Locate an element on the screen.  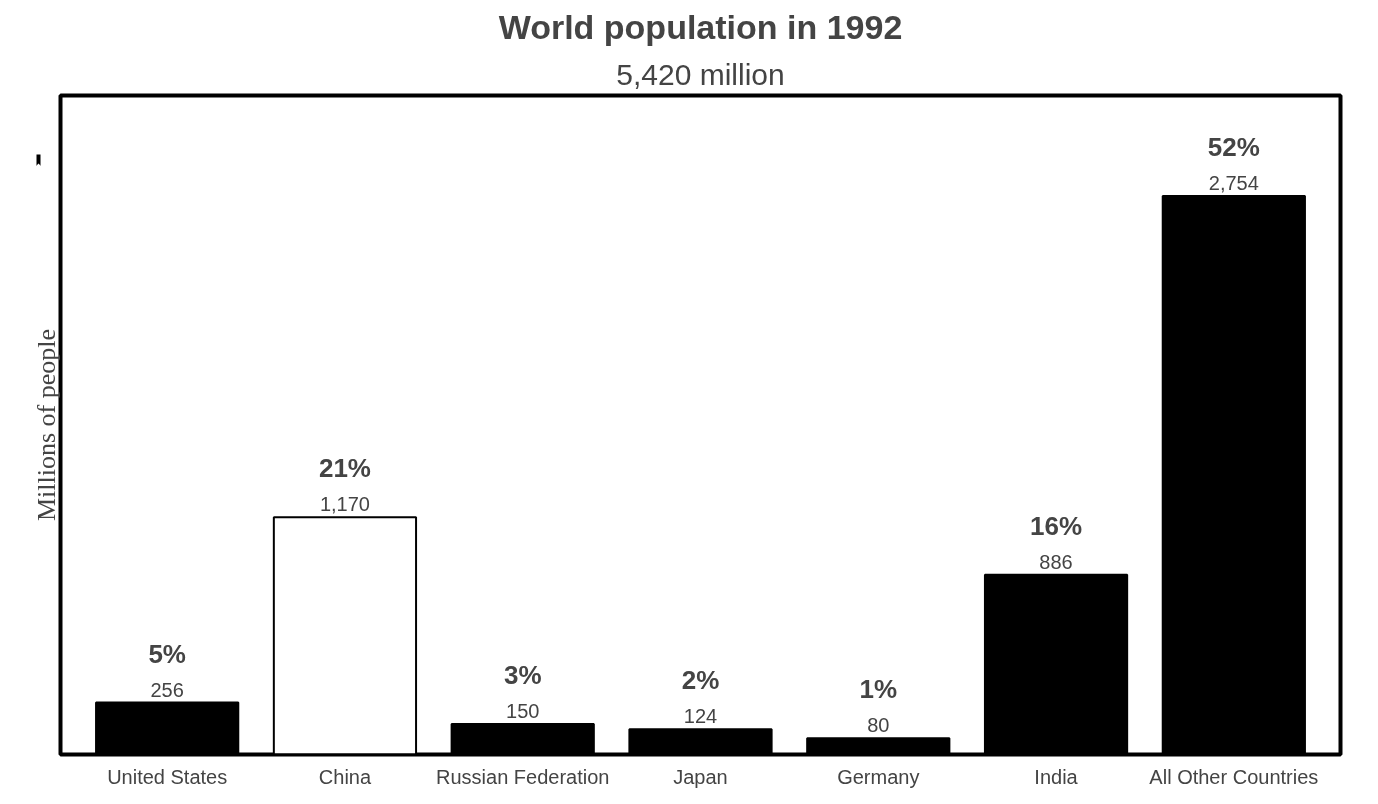
annotation: 16% is located at coordinates (1056, 525).